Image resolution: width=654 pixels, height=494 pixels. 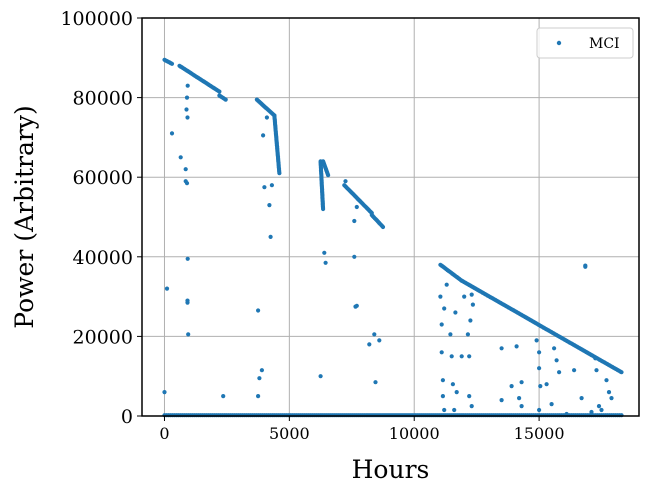 I want to click on y-tick-label: 60000, so click(x=103, y=178).